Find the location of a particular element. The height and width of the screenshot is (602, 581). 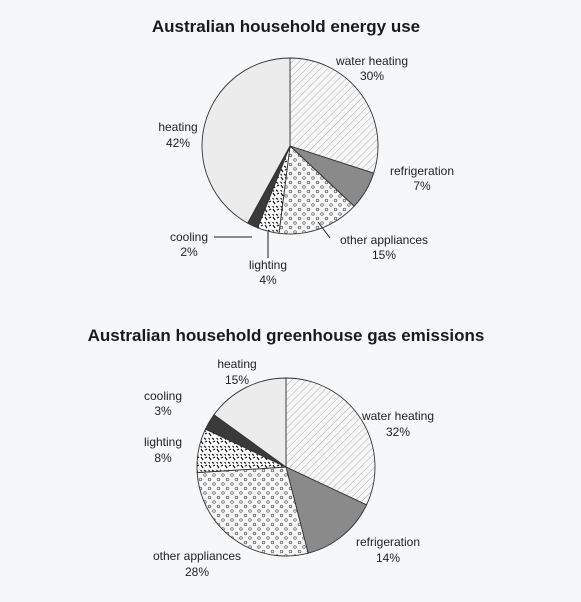

slice-value-label: 7% is located at coordinates (422, 186).